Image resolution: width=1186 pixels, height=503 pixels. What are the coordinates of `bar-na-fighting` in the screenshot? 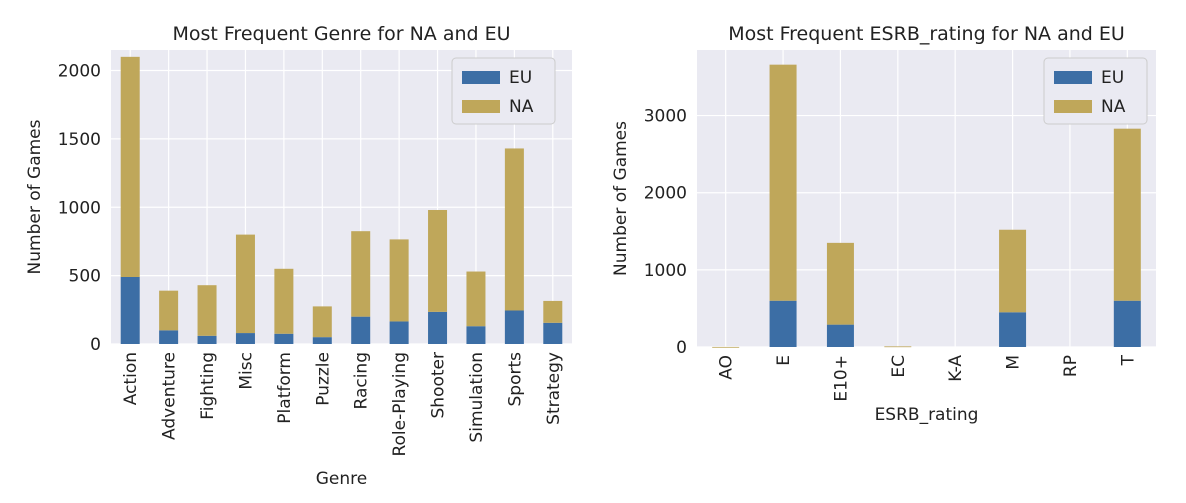 It's located at (207, 310).